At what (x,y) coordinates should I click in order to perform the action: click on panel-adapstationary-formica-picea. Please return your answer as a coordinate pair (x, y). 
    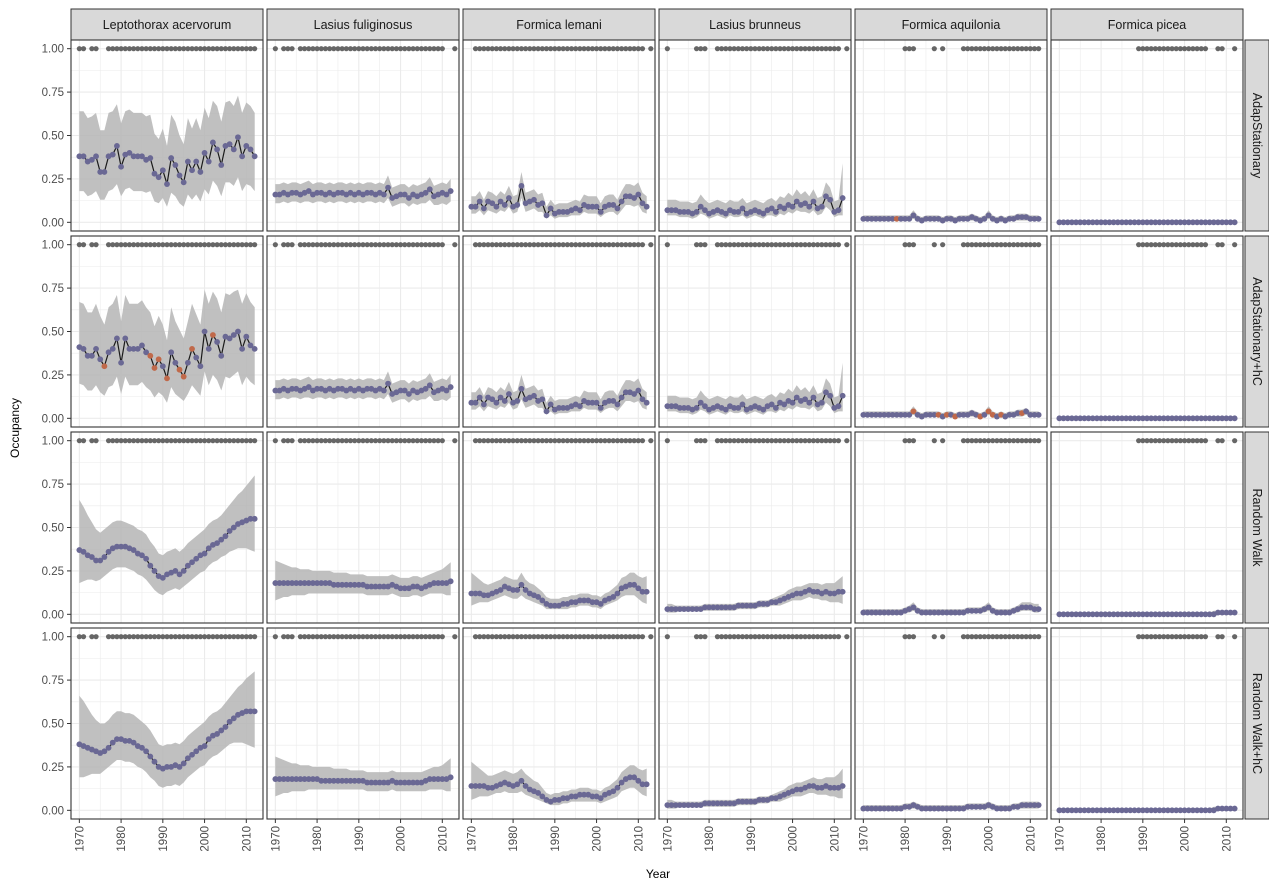
    Looking at the image, I should click on (1147, 135).